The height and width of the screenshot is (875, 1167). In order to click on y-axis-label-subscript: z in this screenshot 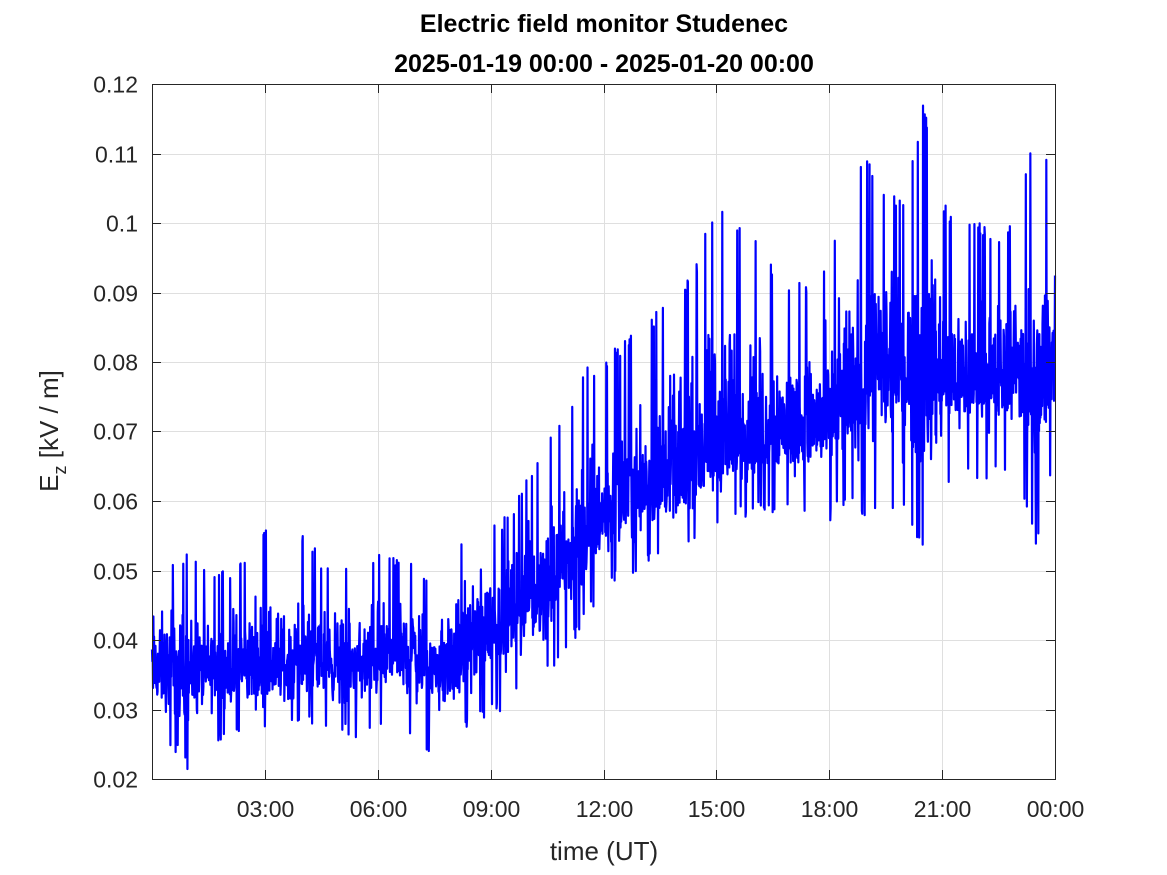, I will do `click(60, 470)`.